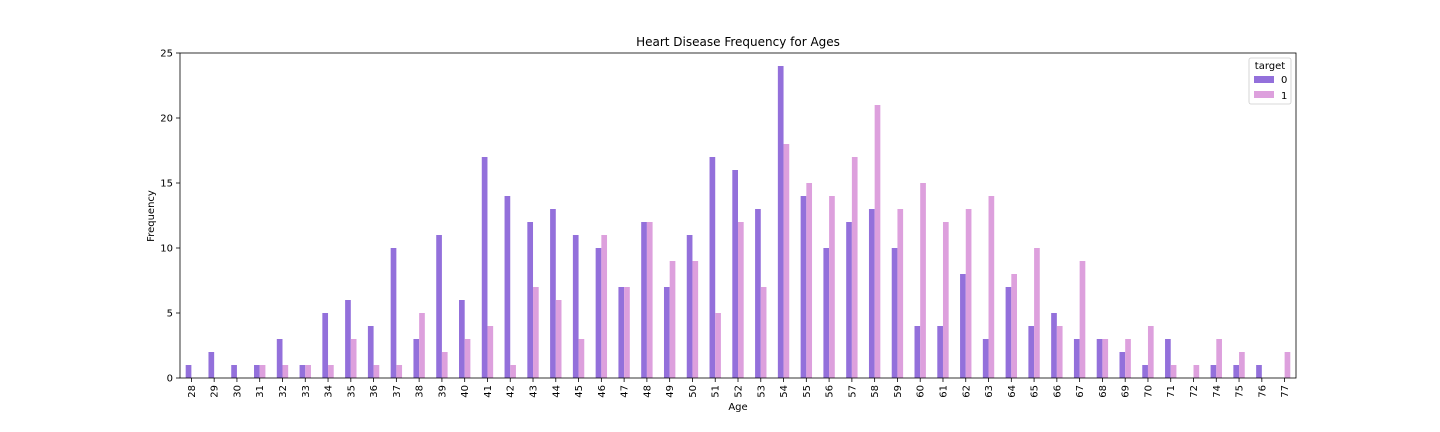 The height and width of the screenshot is (432, 1440). Describe the element at coordinates (737, 407) in the screenshot. I see `x-axis-label: Age` at that location.